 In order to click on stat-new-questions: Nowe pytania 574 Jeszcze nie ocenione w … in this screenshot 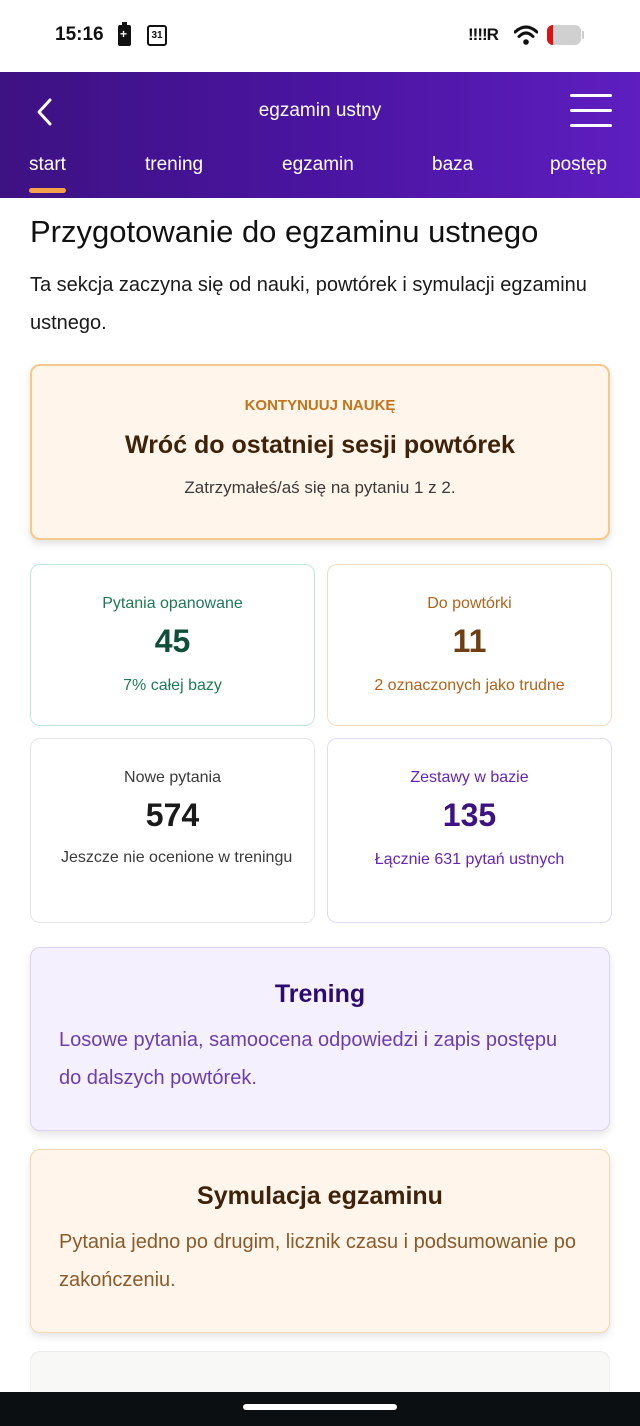, I will do `click(172, 830)`.